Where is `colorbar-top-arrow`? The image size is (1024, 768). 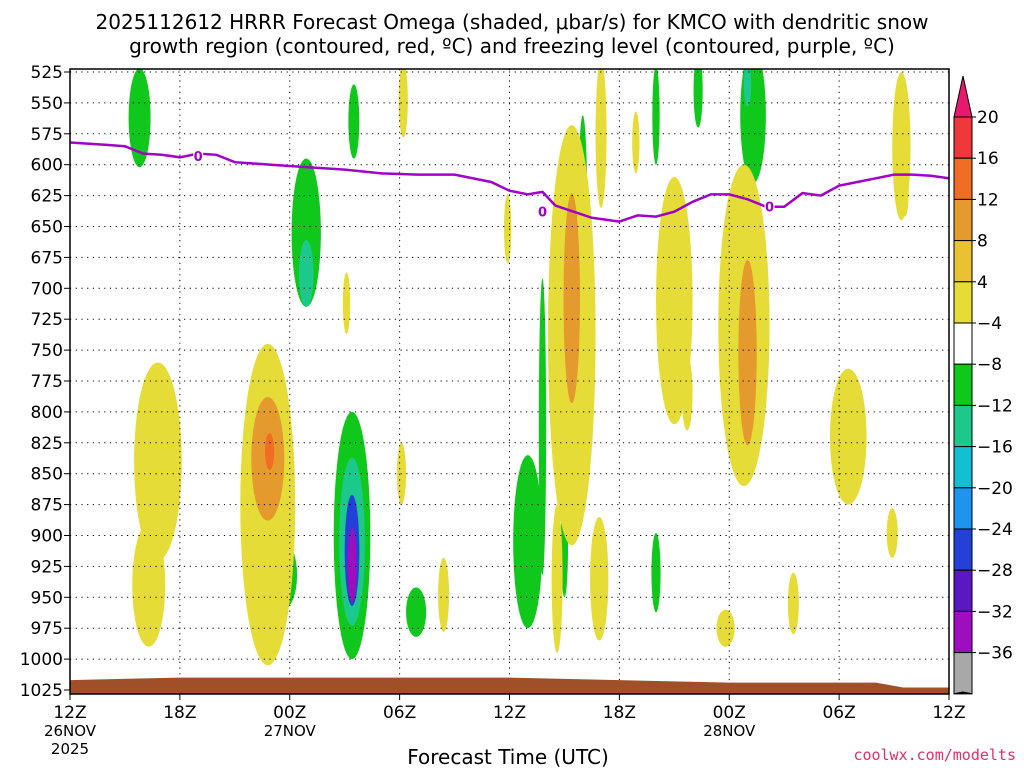
colorbar-top-arrow is located at coordinates (963, 96).